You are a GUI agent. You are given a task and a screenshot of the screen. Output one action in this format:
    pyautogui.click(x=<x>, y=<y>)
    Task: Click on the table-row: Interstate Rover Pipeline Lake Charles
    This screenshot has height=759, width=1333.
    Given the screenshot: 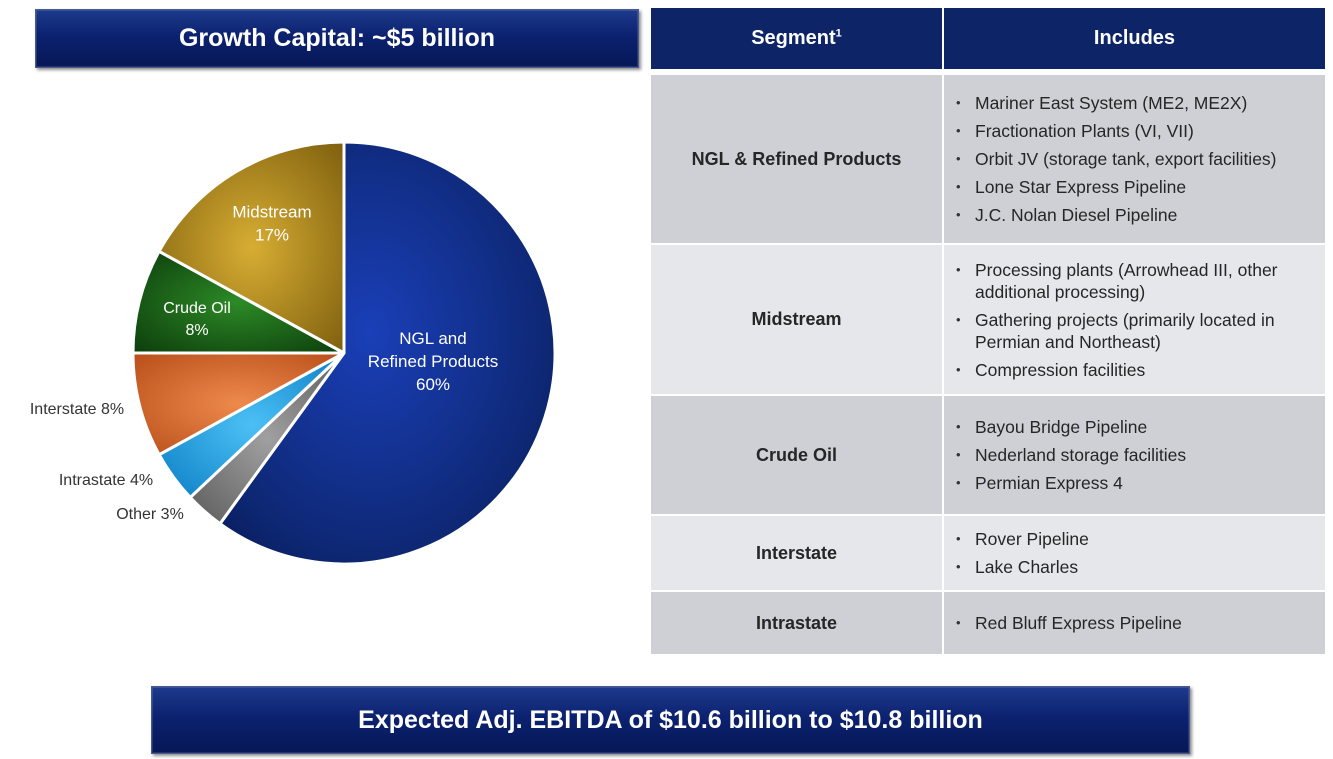 What is the action you would take?
    pyautogui.click(x=988, y=553)
    